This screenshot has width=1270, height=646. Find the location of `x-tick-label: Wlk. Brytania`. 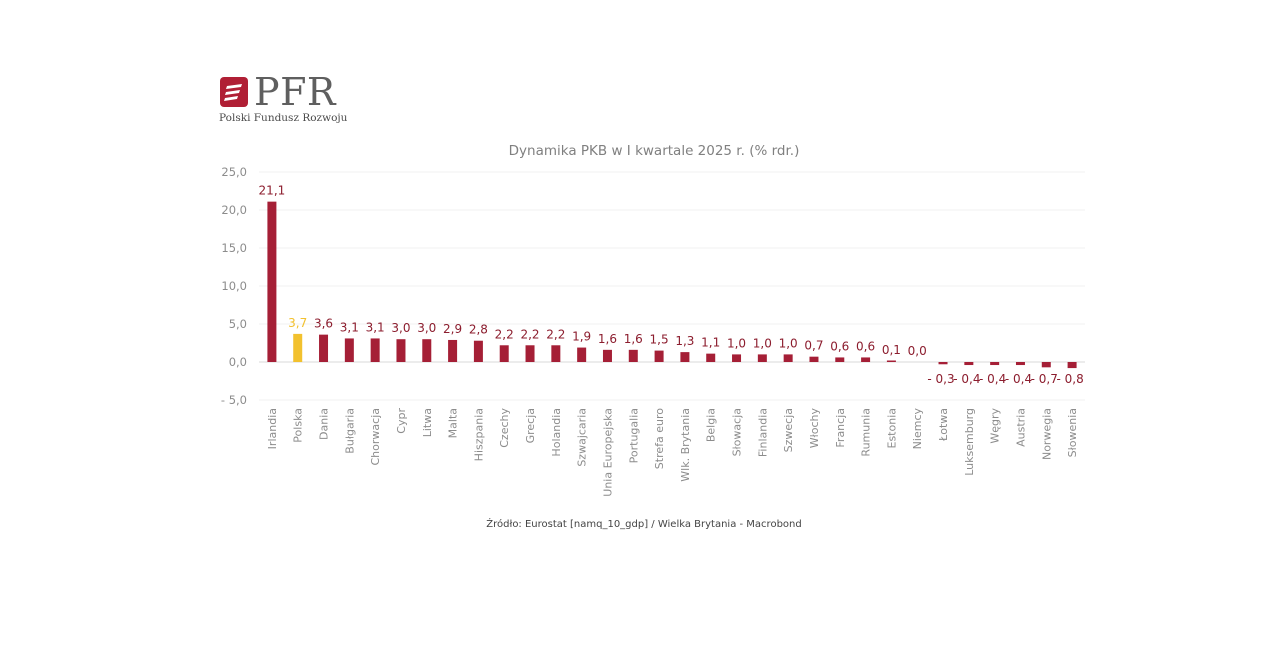

x-tick-label: Wlk. Brytania is located at coordinates (685, 445).